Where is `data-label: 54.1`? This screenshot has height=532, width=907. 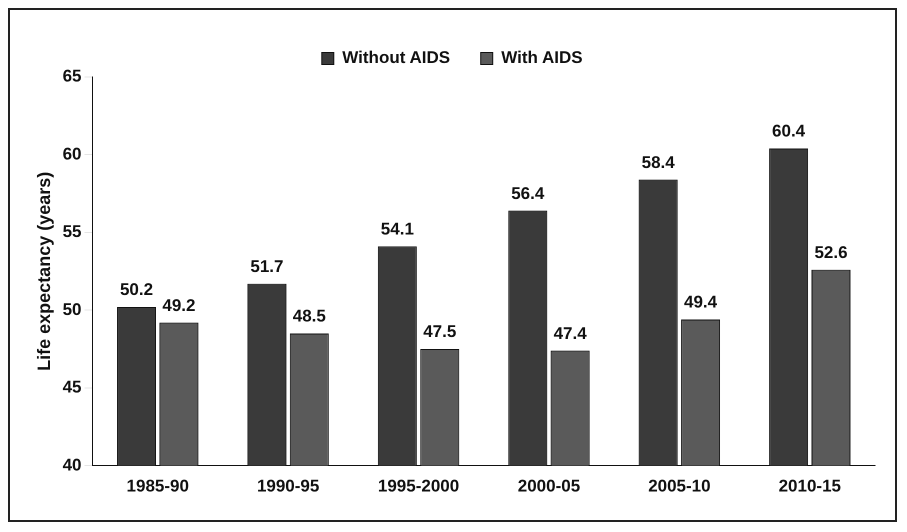
data-label: 54.1 is located at coordinates (397, 229).